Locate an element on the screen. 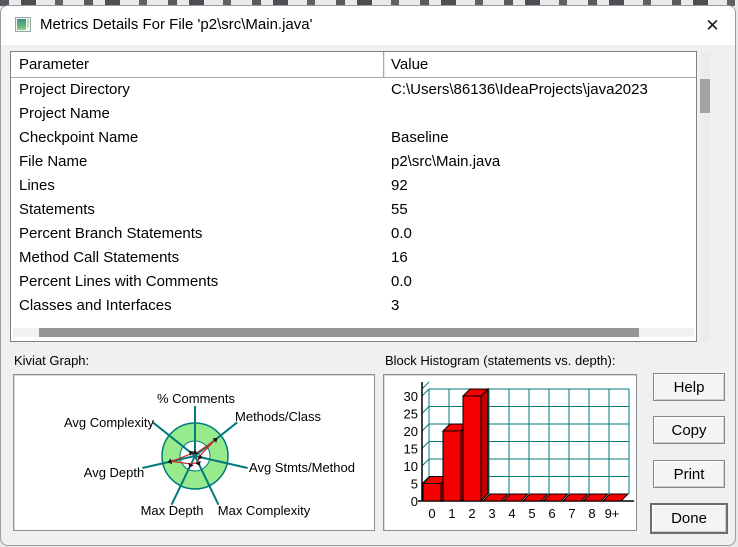 Image resolution: width=738 pixels, height=547 pixels. kiviat-graph-label: Kiviat Graph: is located at coordinates (52, 360).